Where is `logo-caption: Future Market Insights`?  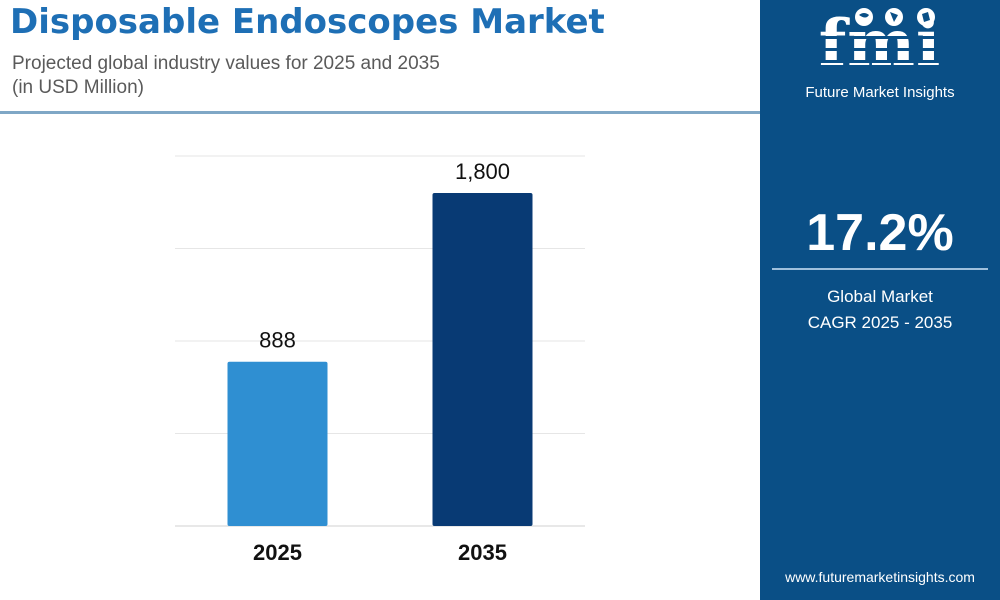
logo-caption: Future Market Insights is located at coordinates (880, 92).